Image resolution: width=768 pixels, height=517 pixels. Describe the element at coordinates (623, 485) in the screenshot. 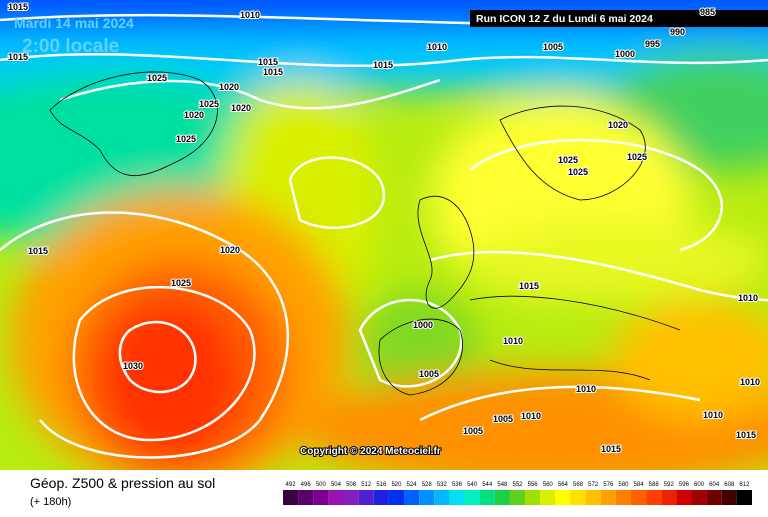

I see `legend-label: 580` at that location.